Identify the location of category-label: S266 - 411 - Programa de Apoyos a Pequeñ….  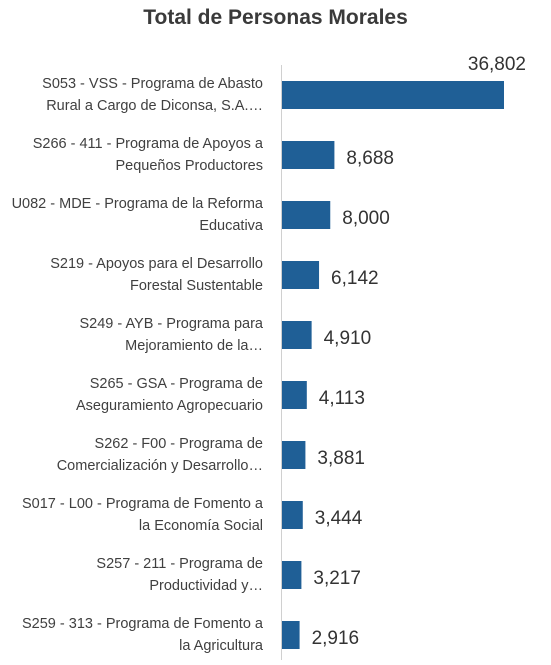
(147, 155).